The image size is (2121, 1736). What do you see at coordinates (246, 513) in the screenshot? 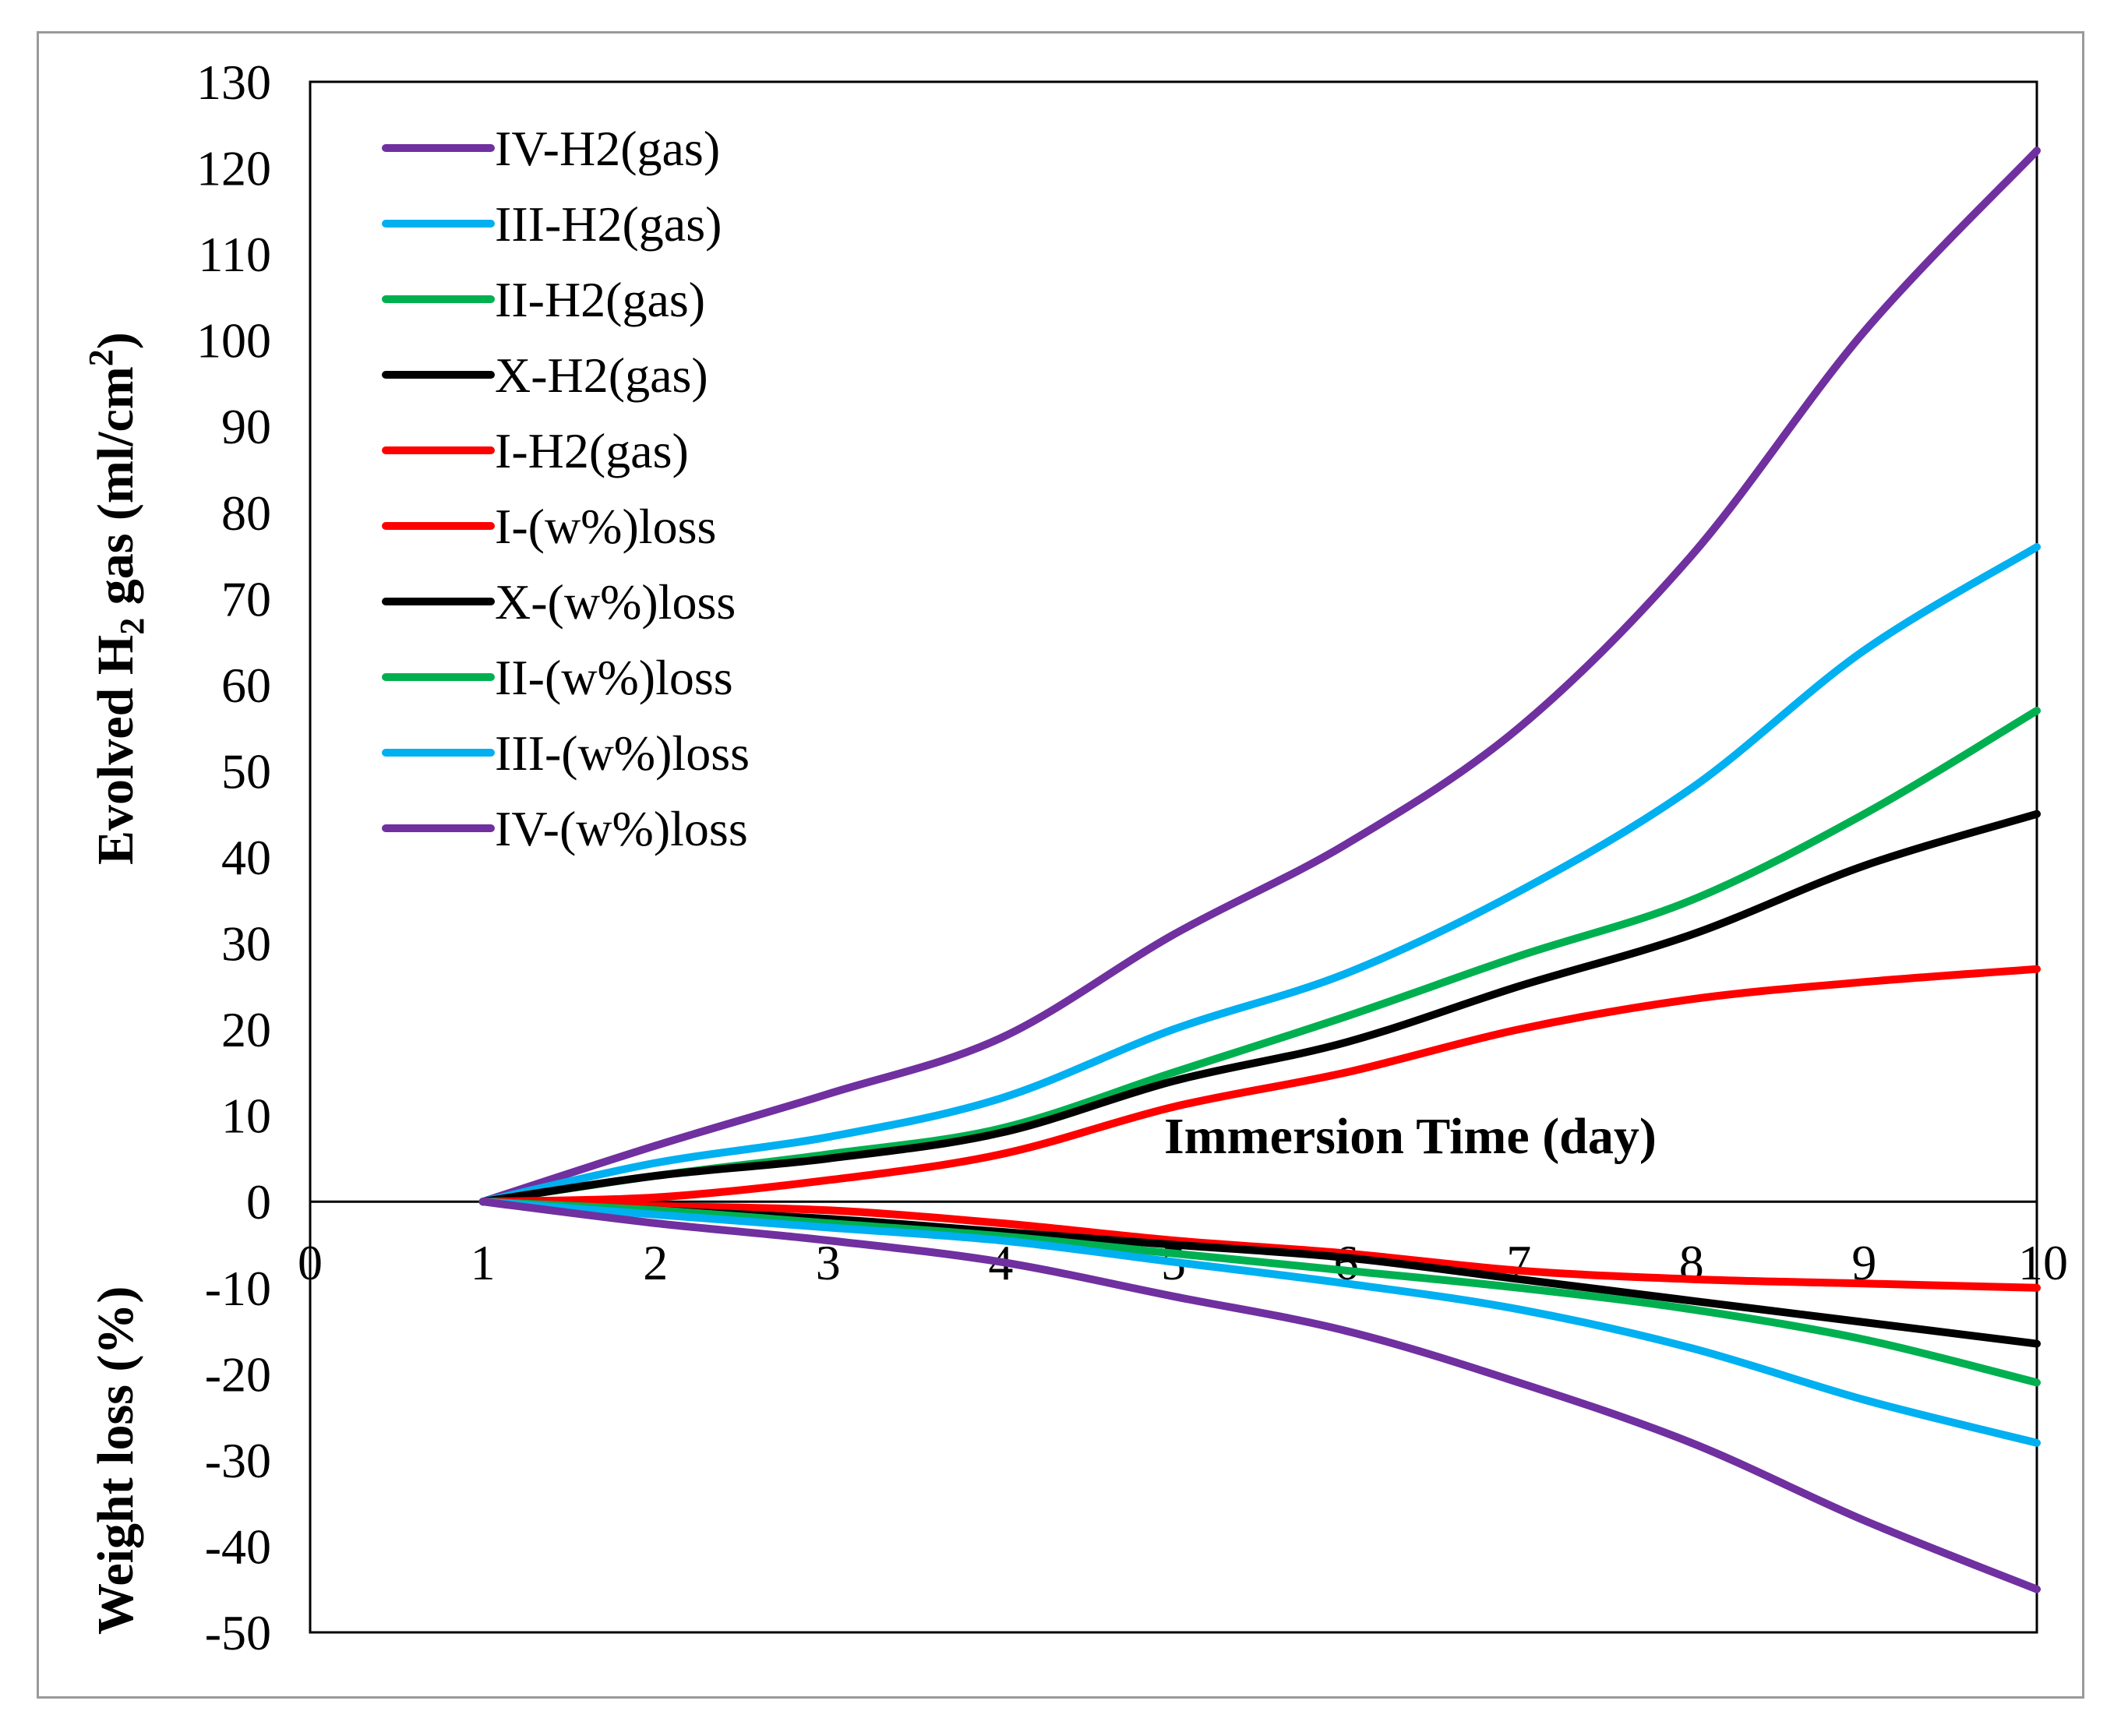
I see `y-tick-label: 80` at bounding box center [246, 513].